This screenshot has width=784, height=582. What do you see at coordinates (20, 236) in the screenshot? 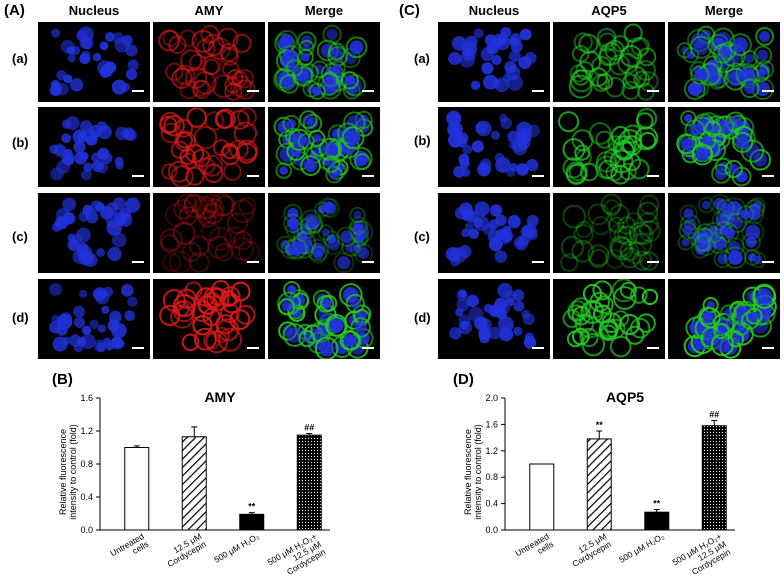
I see `panel-a-row-c: (c)` at bounding box center [20, 236].